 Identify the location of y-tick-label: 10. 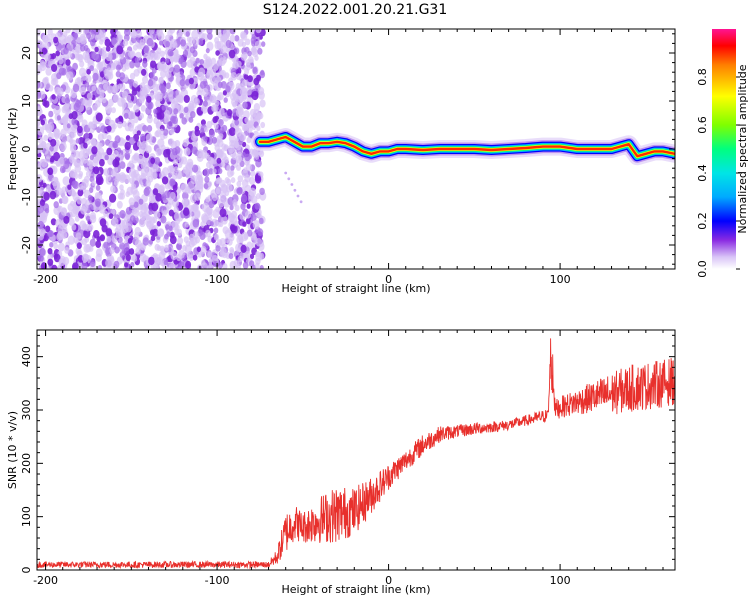
(26, 101).